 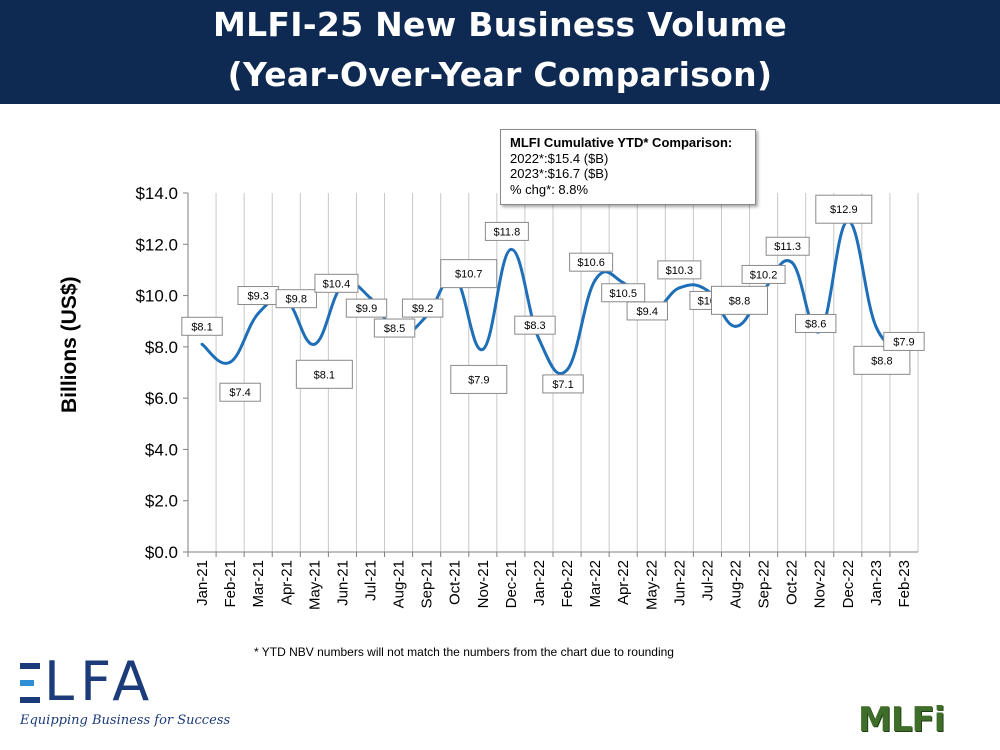 I want to click on x-tick-label: Feb-22, so click(x=567, y=584).